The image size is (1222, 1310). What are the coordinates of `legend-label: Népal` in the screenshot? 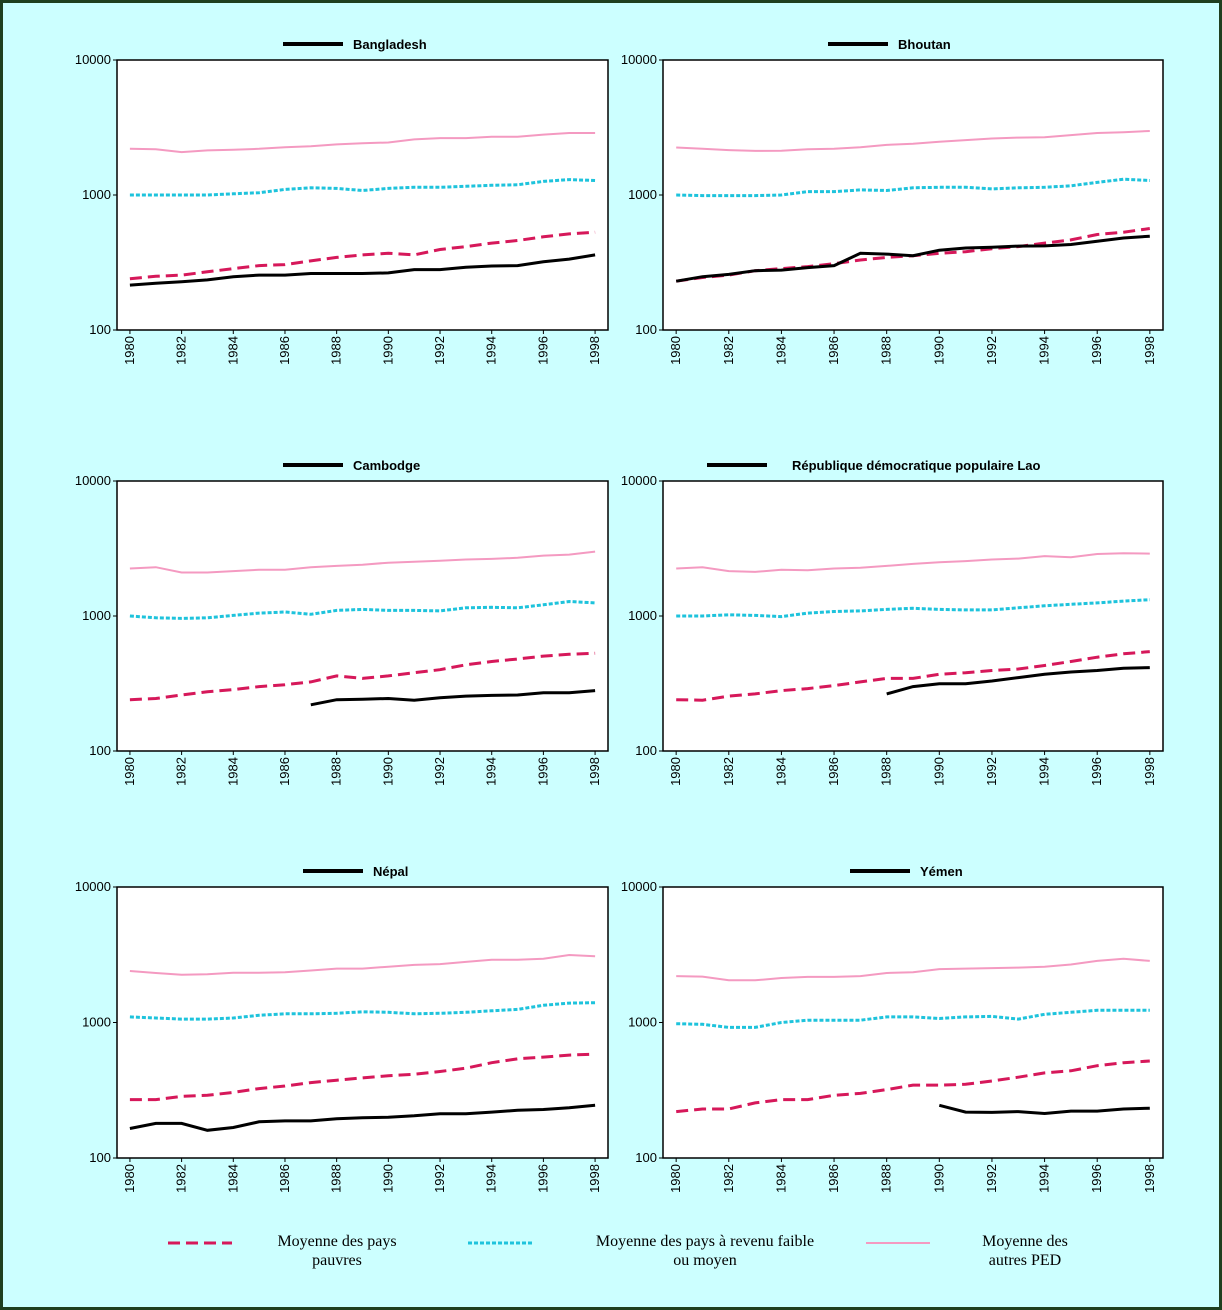 It's located at (390, 871).